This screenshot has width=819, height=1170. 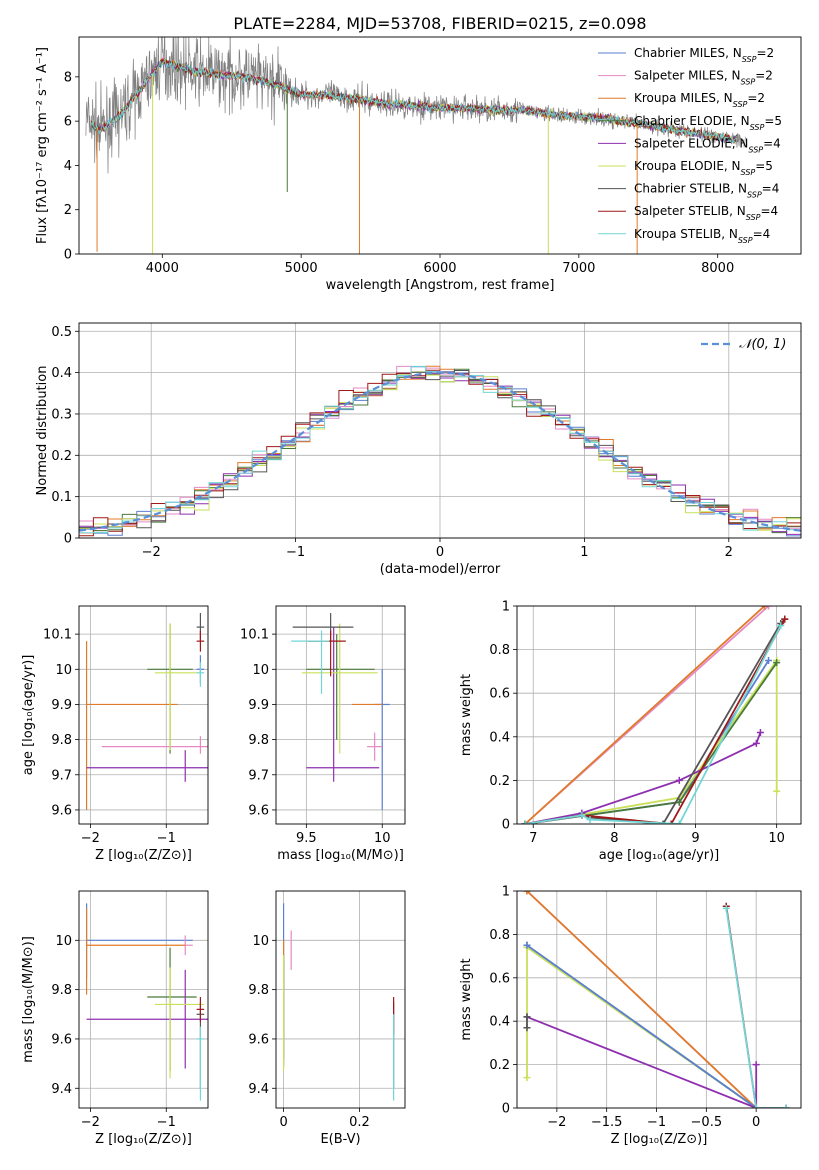 What do you see at coordinates (440, 285) in the screenshot?
I see `x-axis-label: wavelength [Angstrom, rest frame]` at bounding box center [440, 285].